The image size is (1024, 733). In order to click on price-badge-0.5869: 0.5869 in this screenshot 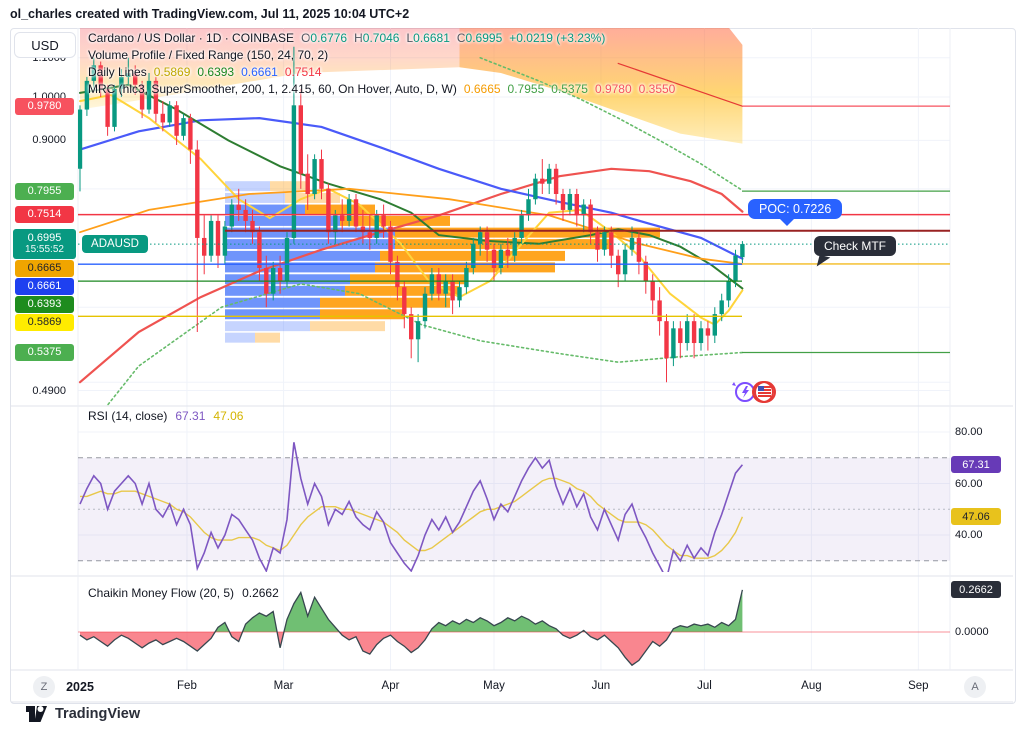, I will do `click(44, 323)`.